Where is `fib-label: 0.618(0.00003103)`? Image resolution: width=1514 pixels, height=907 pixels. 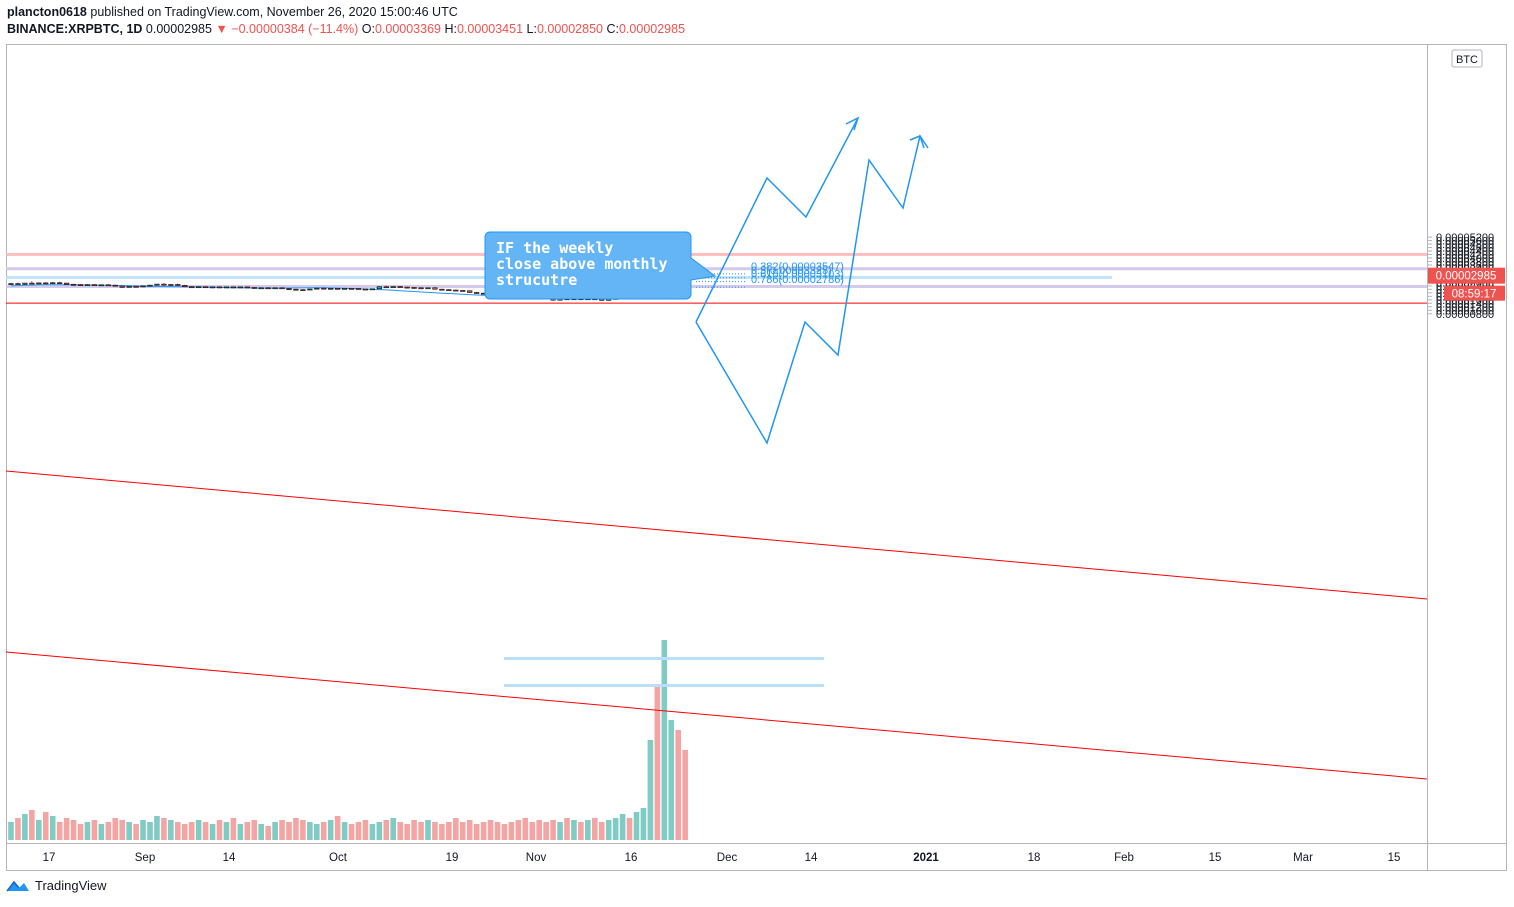
fib-label: 0.618(0.00003103) is located at coordinates (797, 275).